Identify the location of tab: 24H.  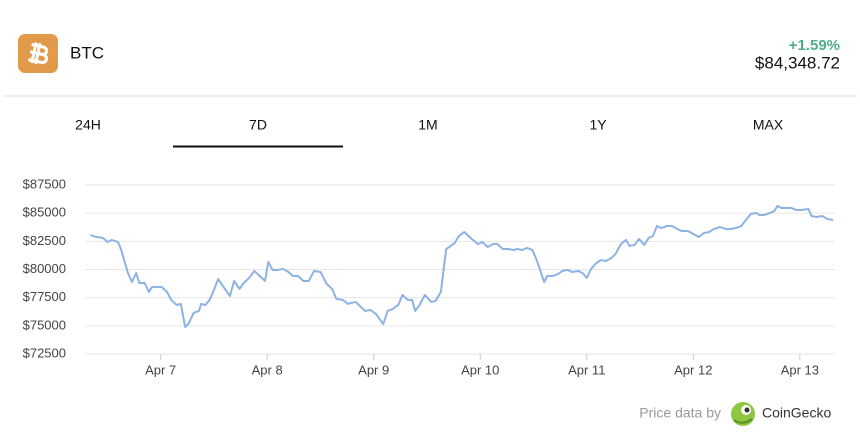
(88, 125).